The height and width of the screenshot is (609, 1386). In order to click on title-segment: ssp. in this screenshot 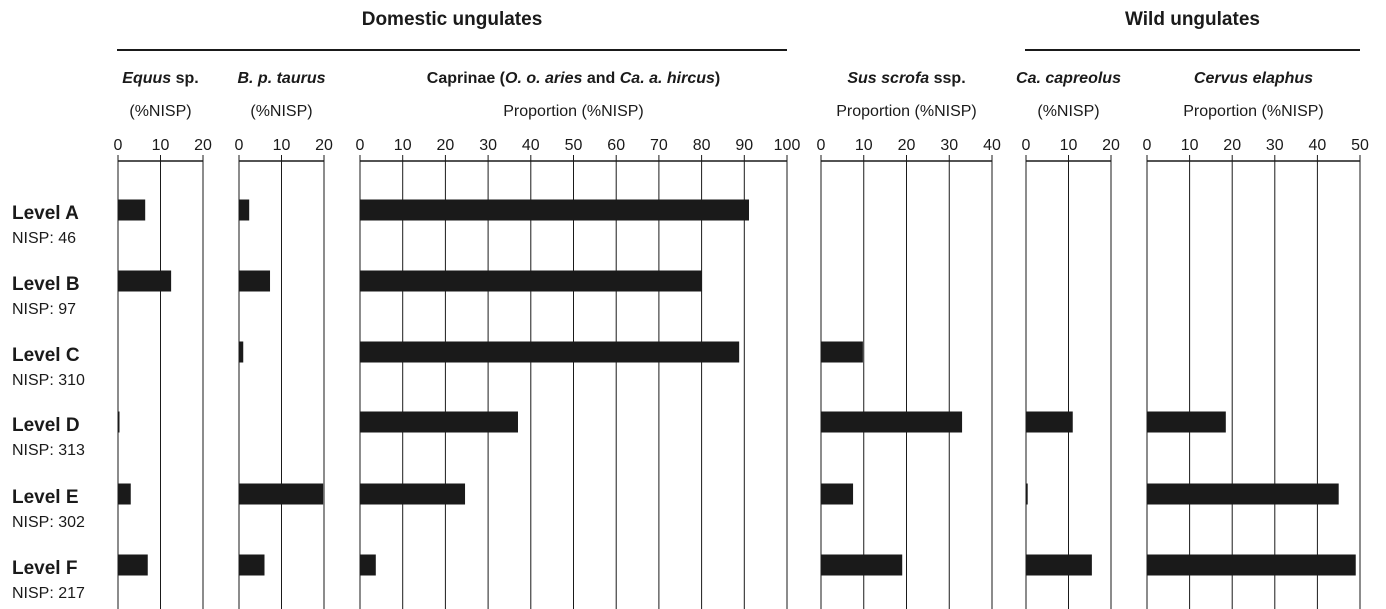, I will do `click(947, 78)`.